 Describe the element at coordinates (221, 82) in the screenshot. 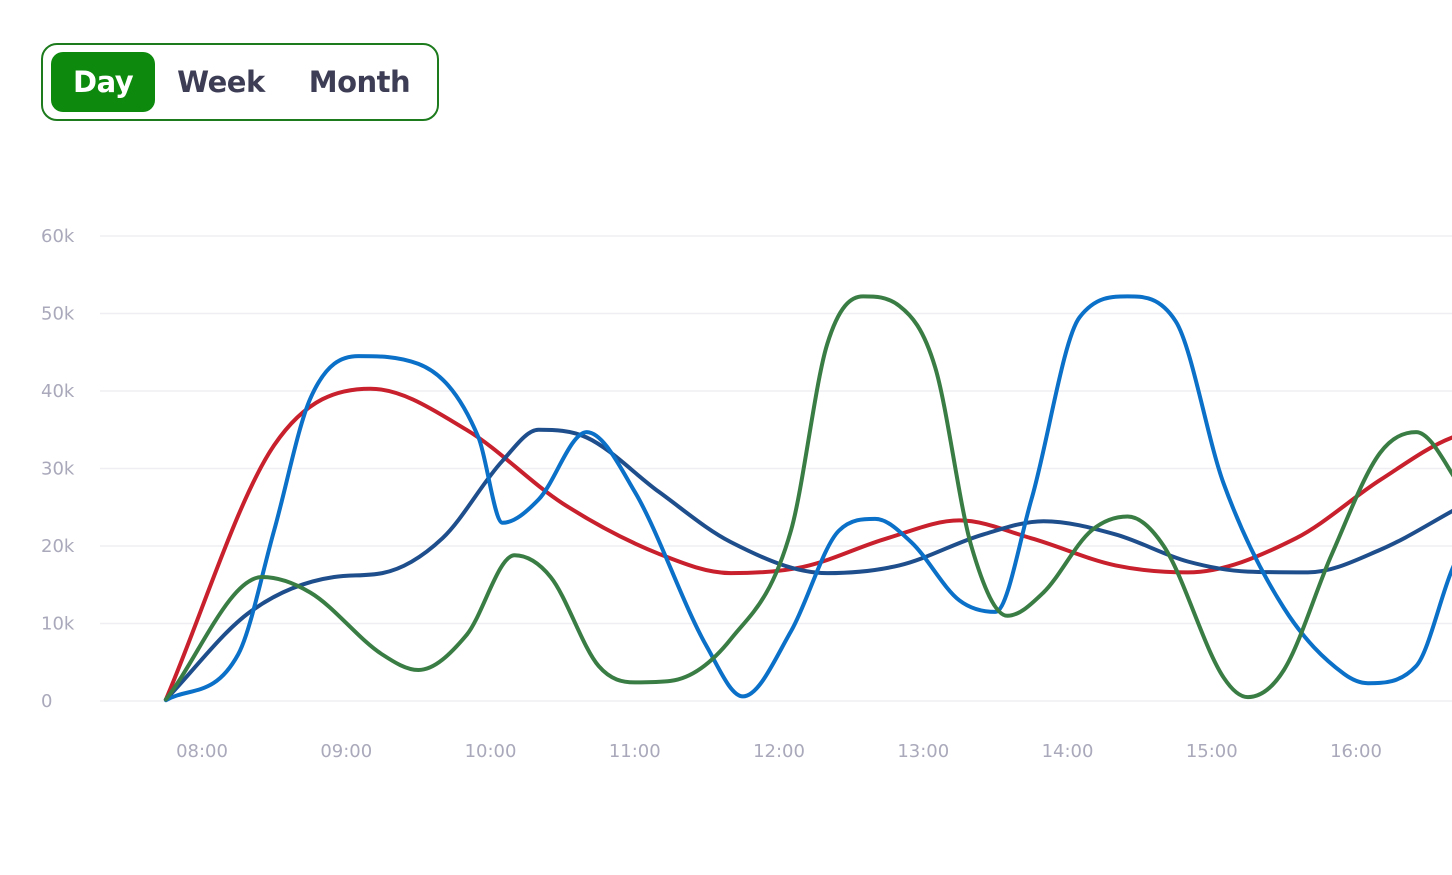

I see `range-week-button: Week` at that location.